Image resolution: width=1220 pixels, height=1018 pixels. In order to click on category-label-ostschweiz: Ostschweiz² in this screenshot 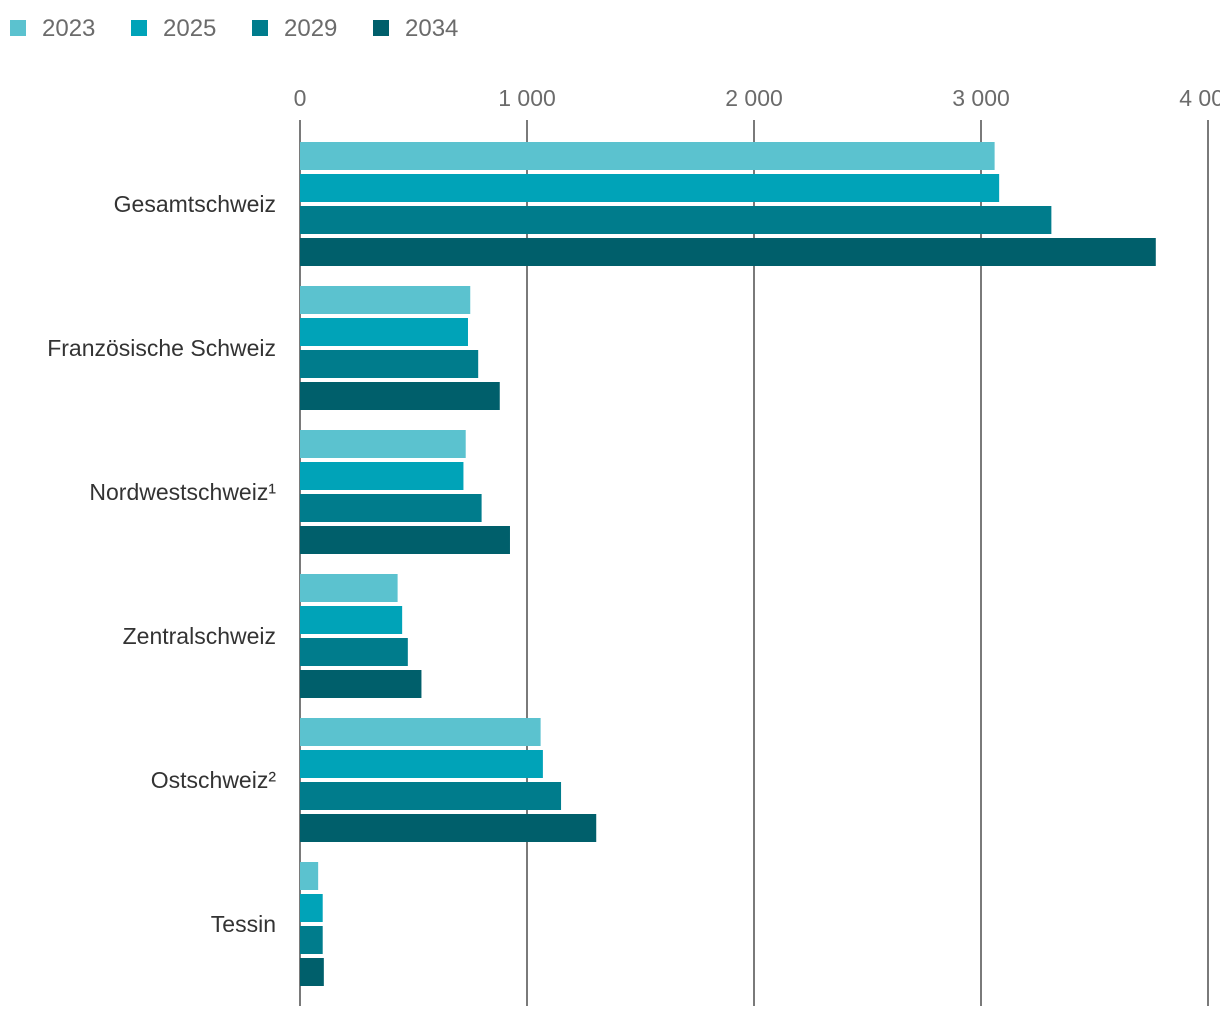, I will do `click(214, 780)`.